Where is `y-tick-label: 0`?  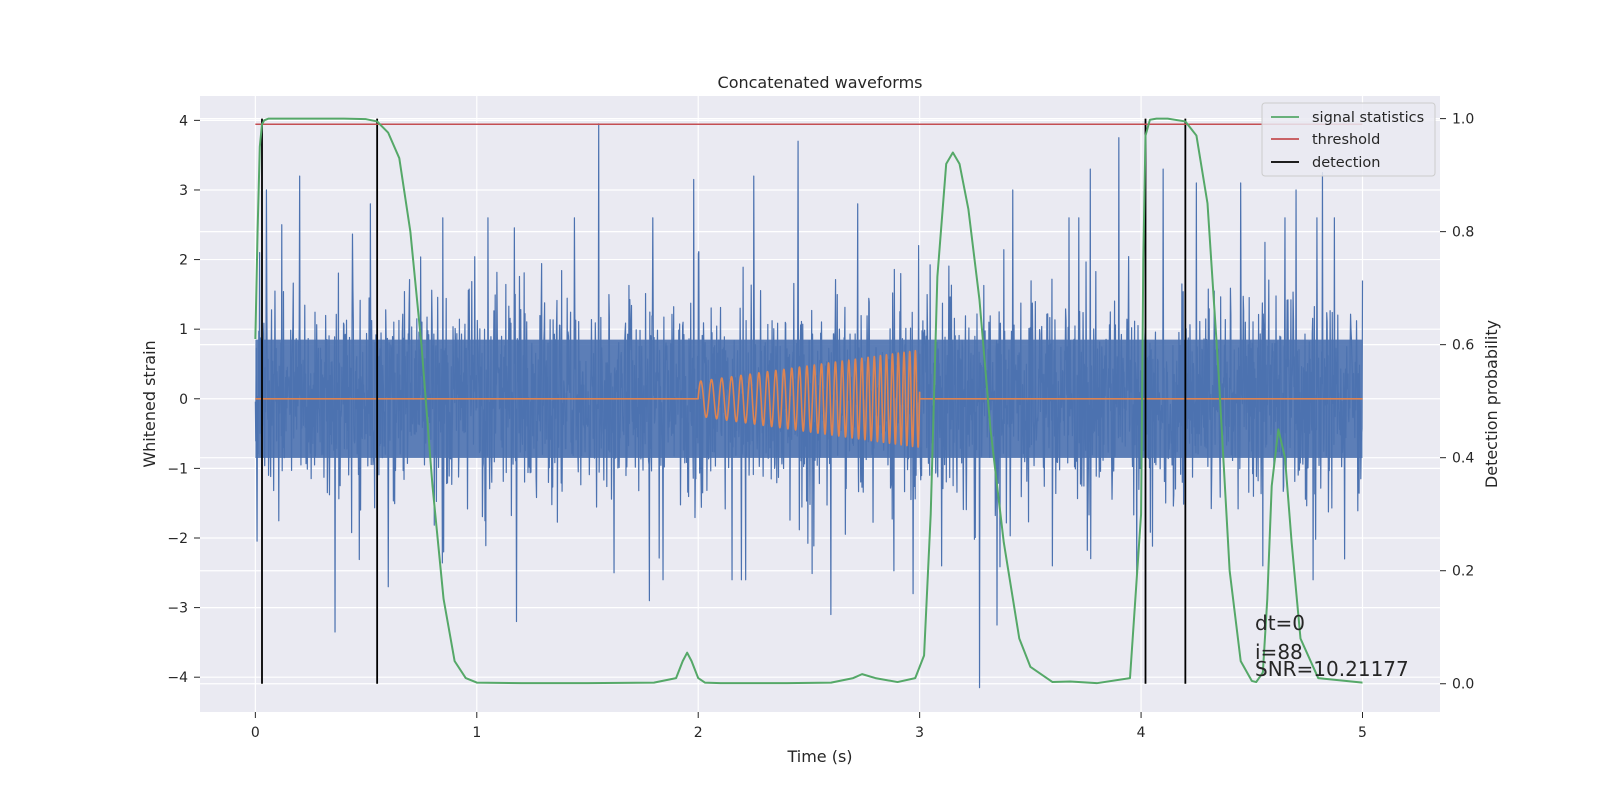
y-tick-label: 0 is located at coordinates (183, 400).